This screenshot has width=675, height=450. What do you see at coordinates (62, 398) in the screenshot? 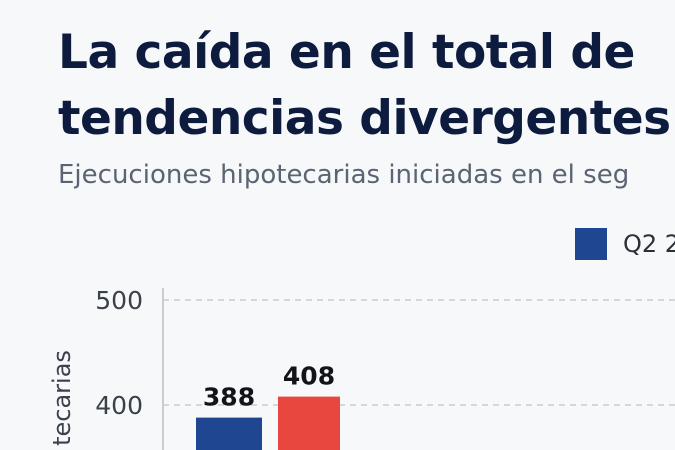
I see `y-axis-label: tecarias` at bounding box center [62, 398].